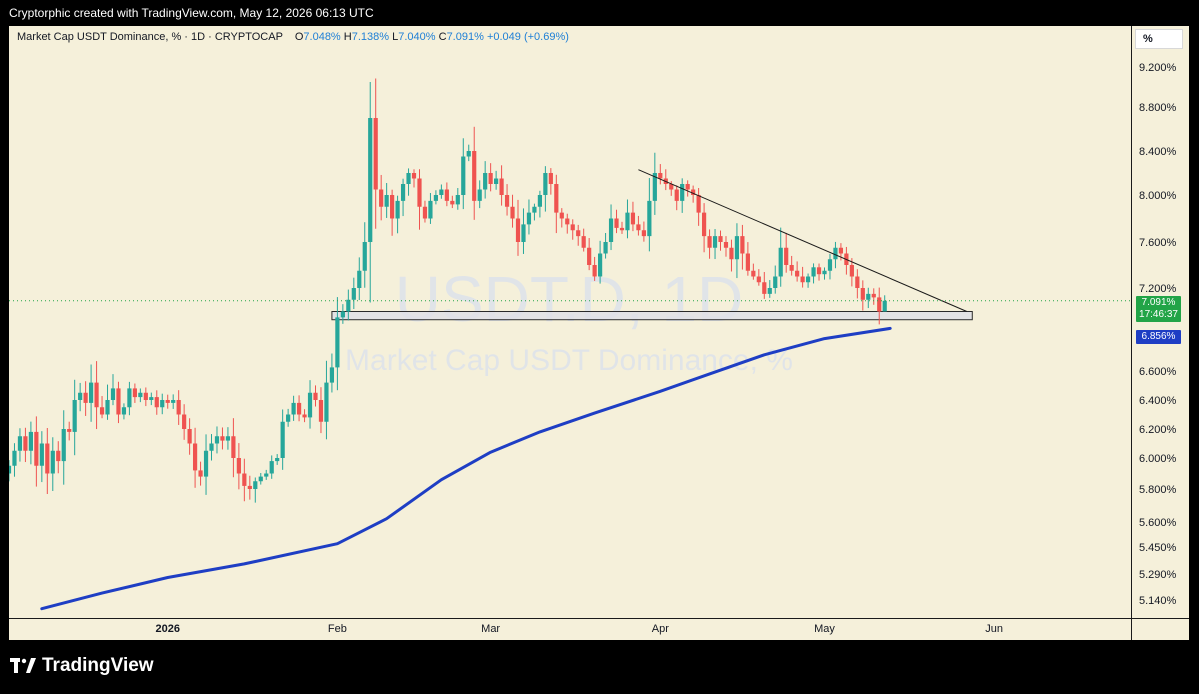 This screenshot has width=1199, height=694. What do you see at coordinates (442, 37) in the screenshot?
I see `legend-close-label: C` at bounding box center [442, 37].